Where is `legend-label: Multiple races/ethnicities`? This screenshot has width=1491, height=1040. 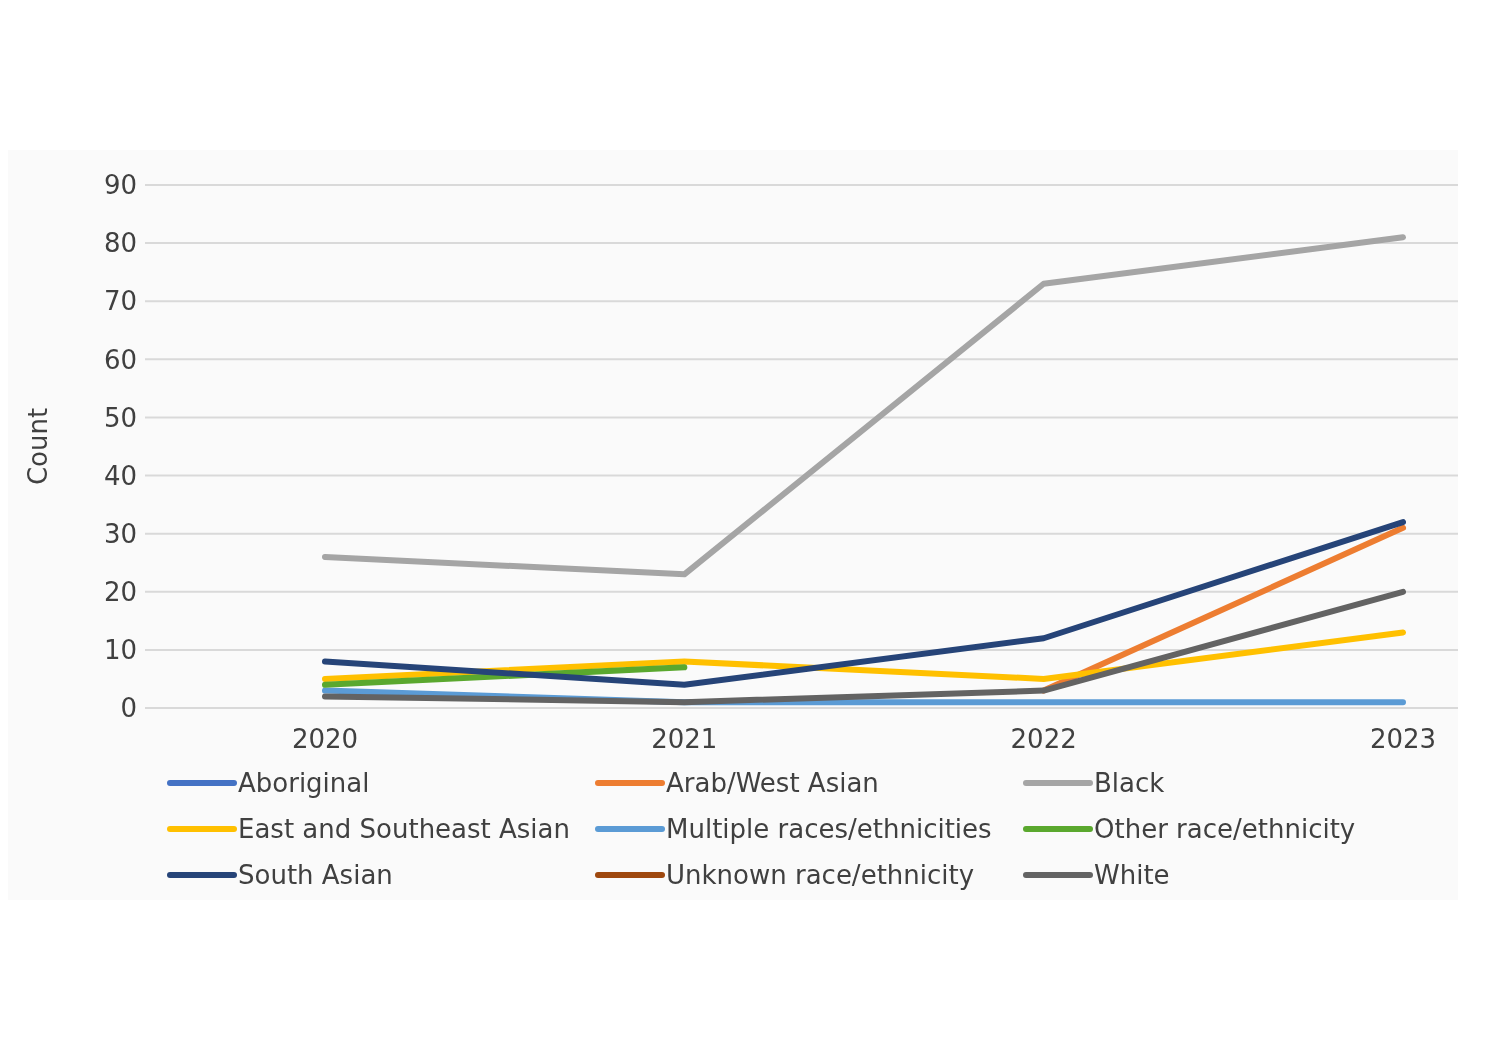 legend-label: Multiple races/ethnicities is located at coordinates (829, 829).